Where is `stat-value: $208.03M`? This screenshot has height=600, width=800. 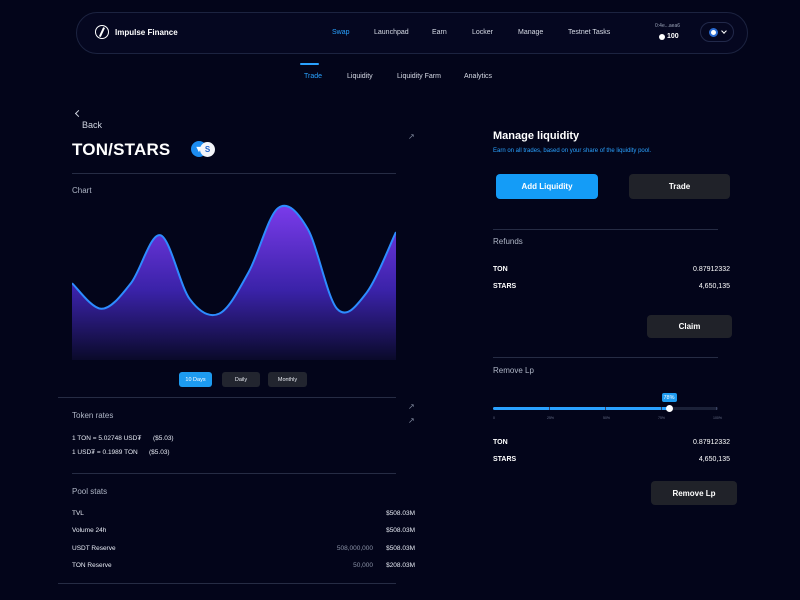 stat-value: $208.03M is located at coordinates (400, 565).